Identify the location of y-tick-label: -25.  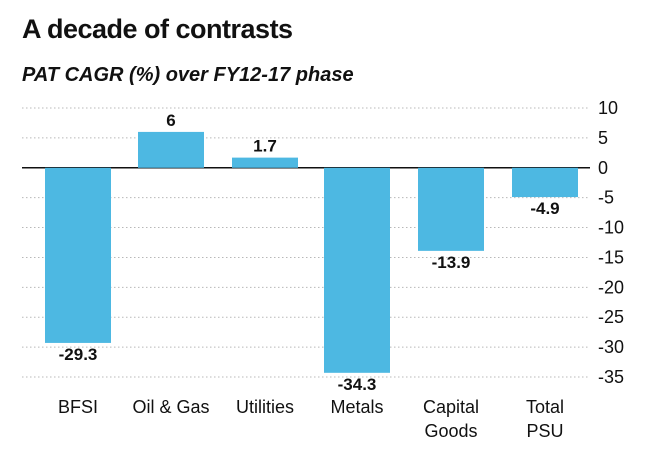
(611, 317).